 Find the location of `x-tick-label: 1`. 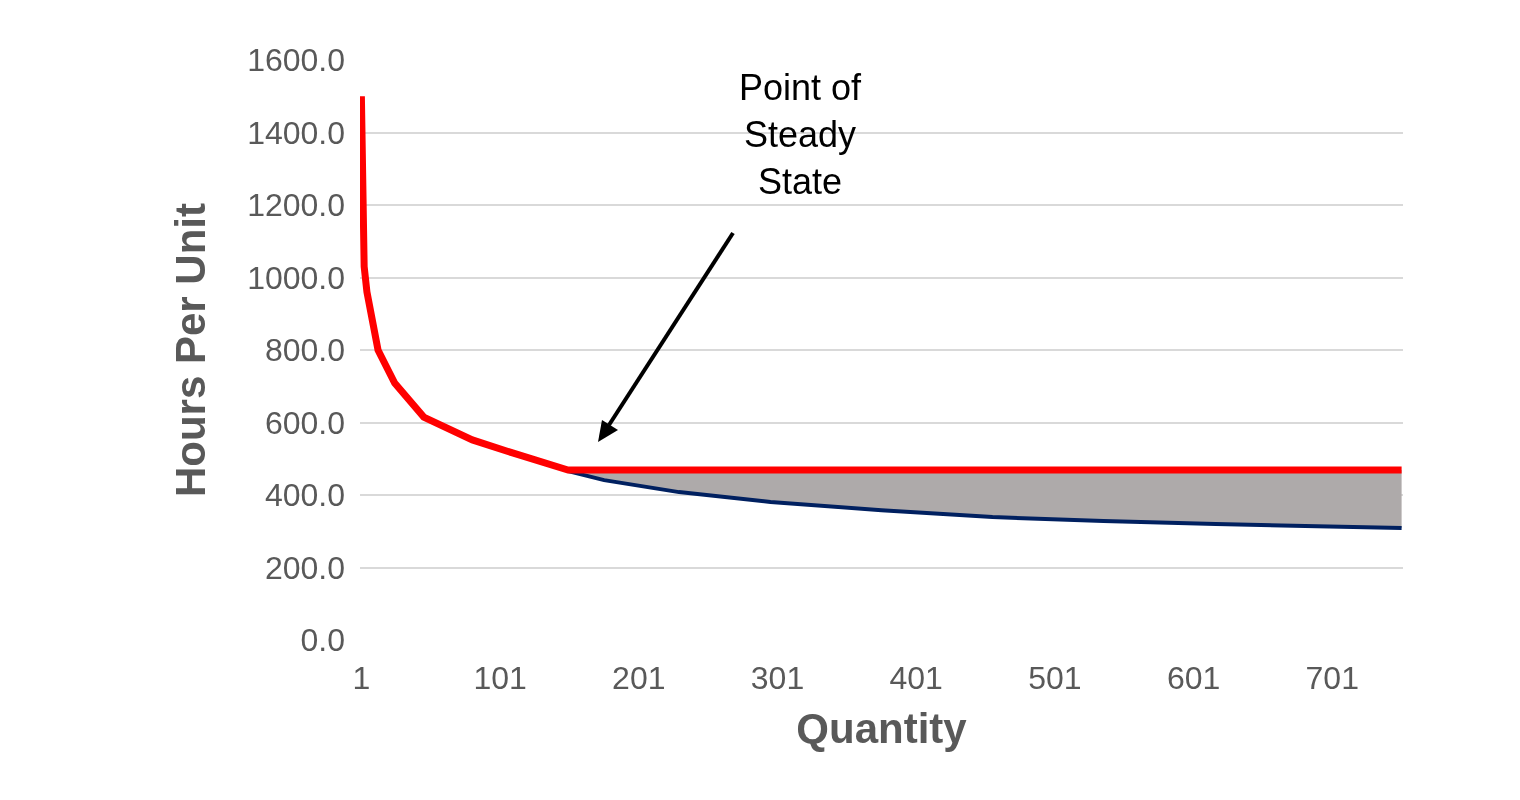

x-tick-label: 1 is located at coordinates (361, 678).